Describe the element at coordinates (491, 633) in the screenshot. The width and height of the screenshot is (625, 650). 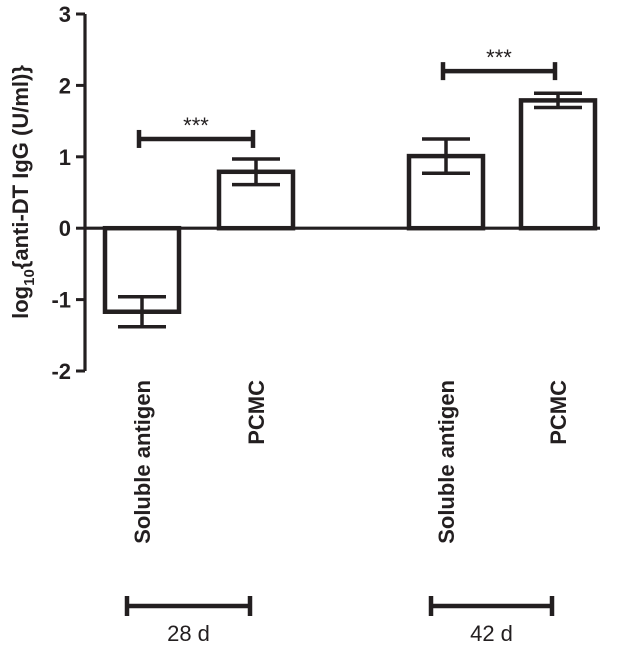
I see `group-label-1: 42 d` at that location.